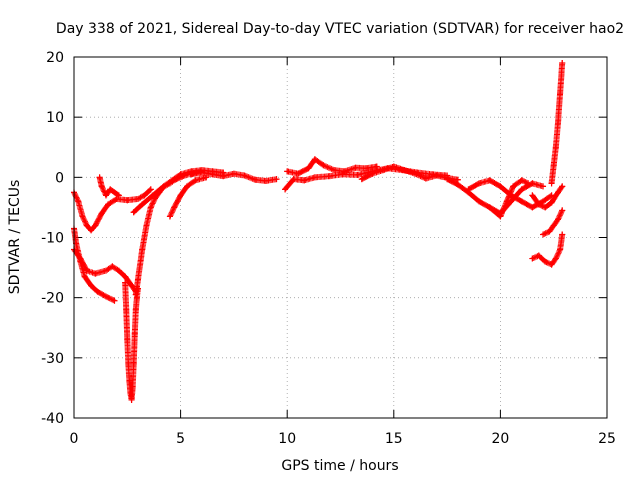  What do you see at coordinates (547, 249) in the screenshot?
I see `series-late-b` at bounding box center [547, 249].